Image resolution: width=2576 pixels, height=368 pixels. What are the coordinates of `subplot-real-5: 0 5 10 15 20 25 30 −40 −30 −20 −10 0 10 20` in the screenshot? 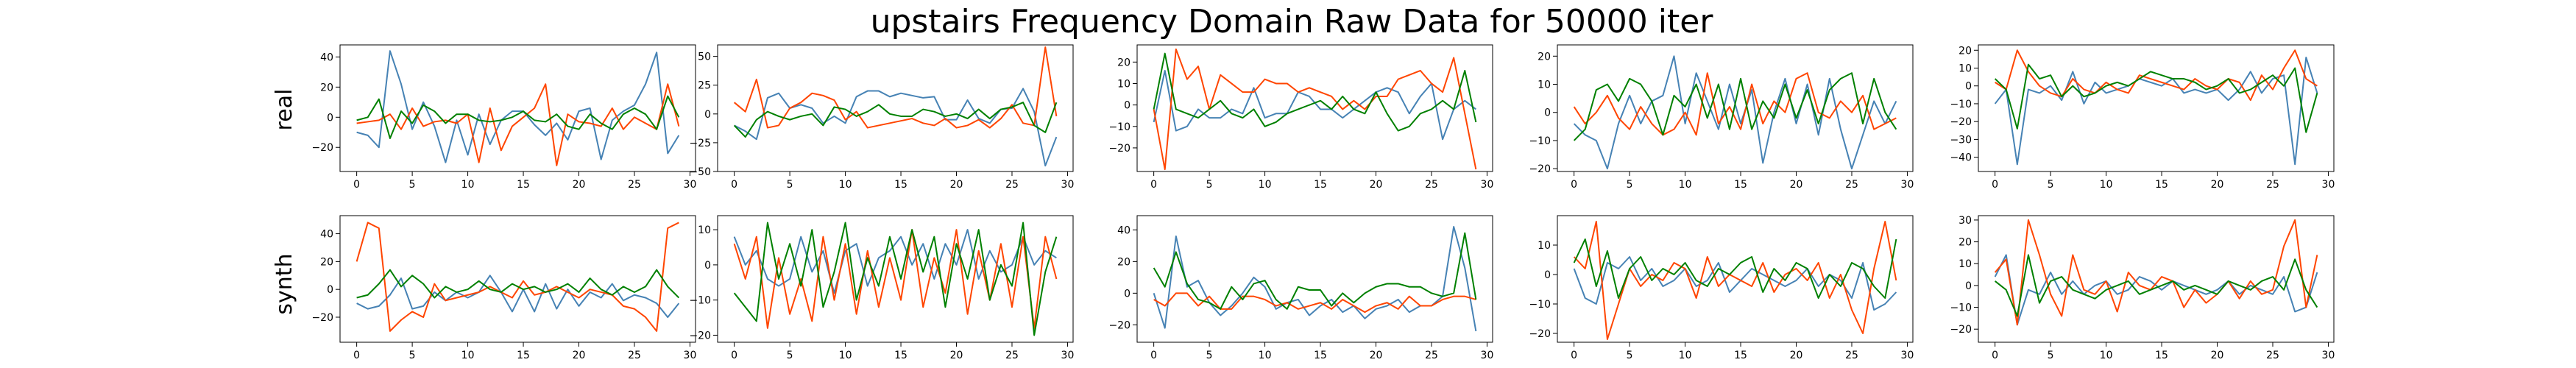 It's located at (2142, 117).